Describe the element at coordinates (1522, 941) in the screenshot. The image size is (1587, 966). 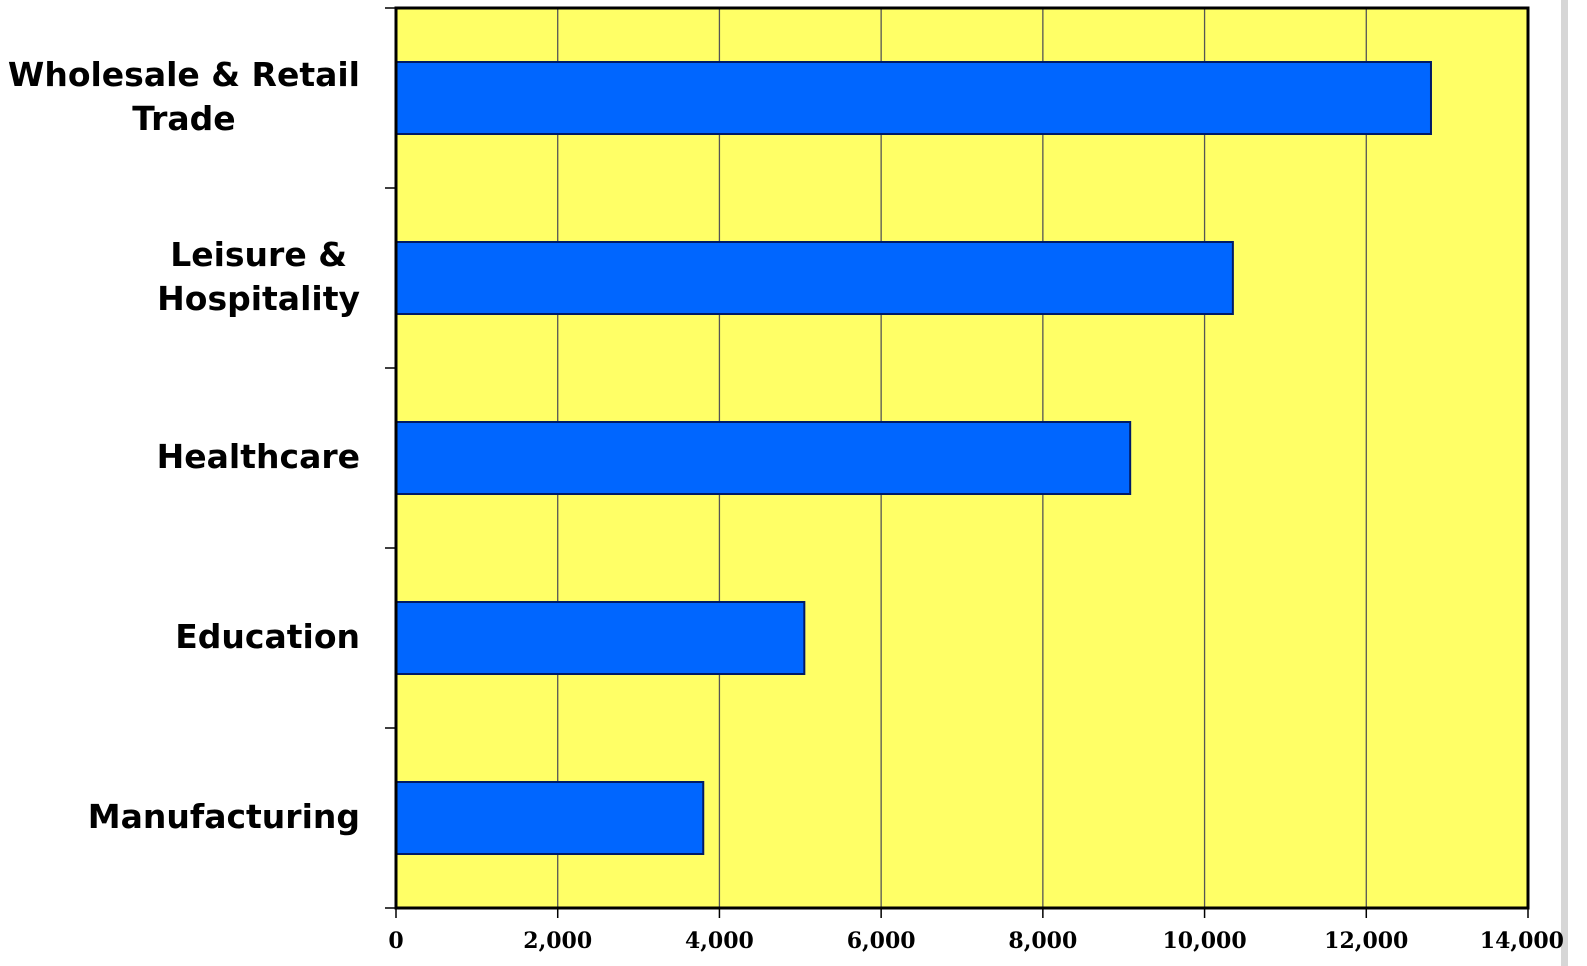
I see `x-tick-label: 14,000` at that location.